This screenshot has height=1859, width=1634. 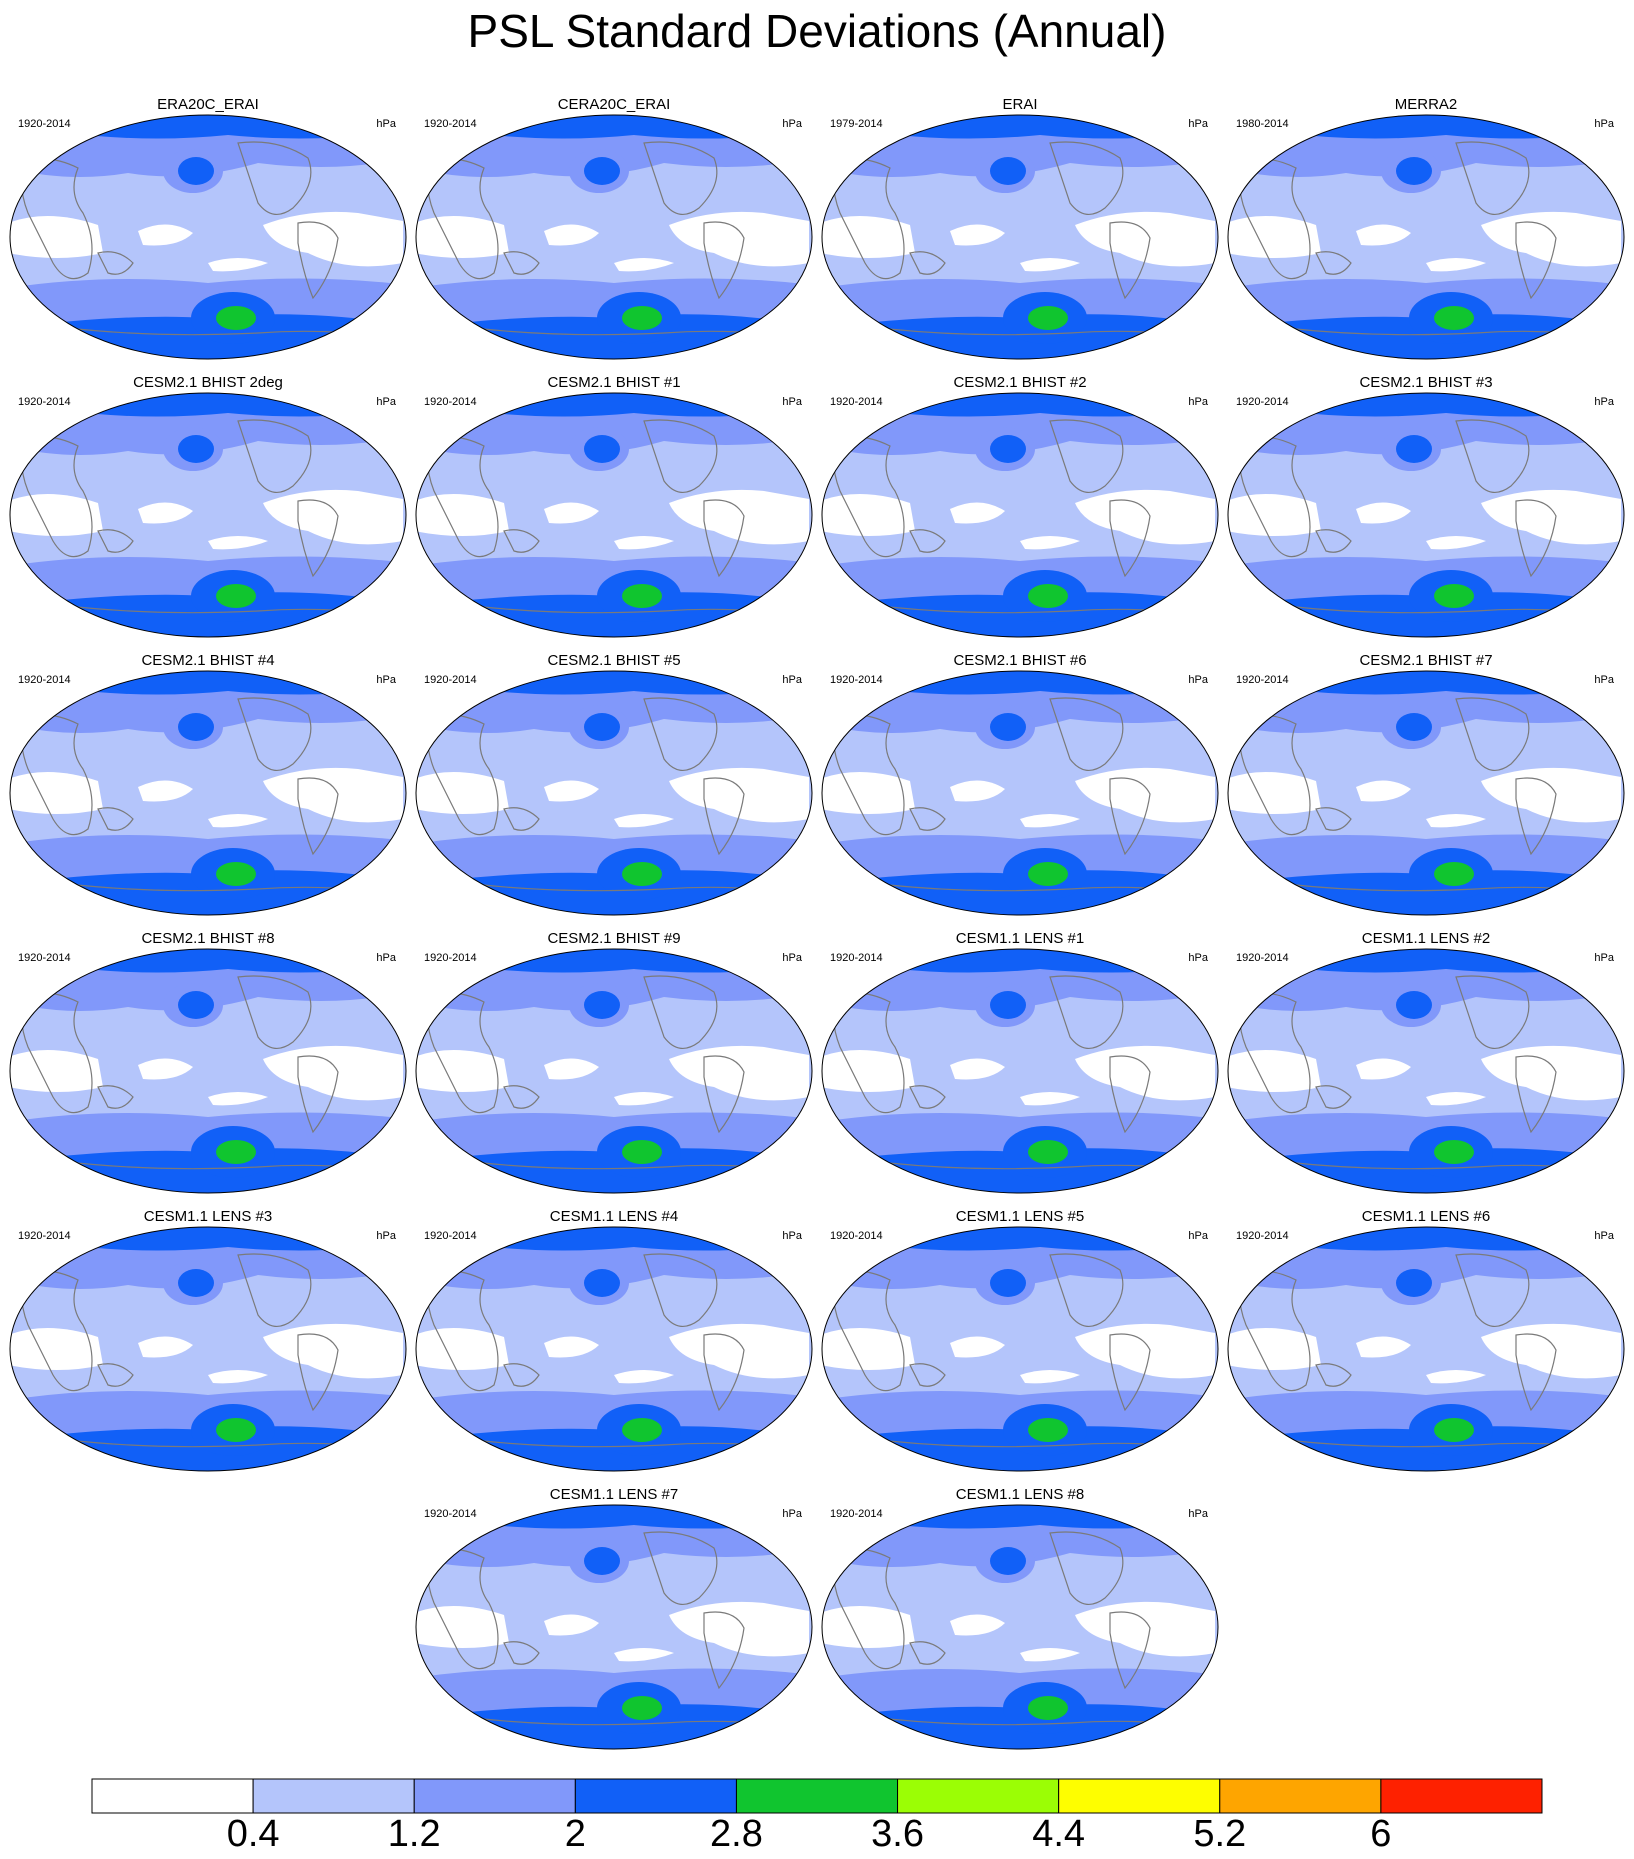 I want to click on colorbar-tick-label: 3.6, so click(x=897, y=1834).